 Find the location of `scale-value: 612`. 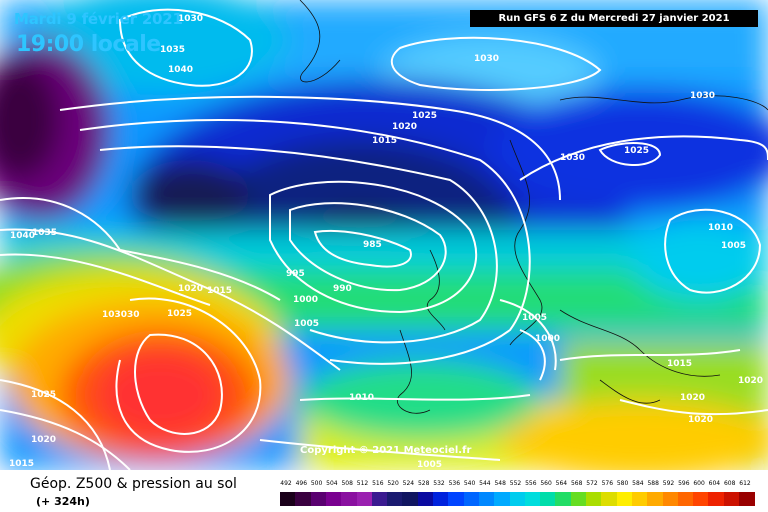

scale-value: 612 is located at coordinates (745, 483).